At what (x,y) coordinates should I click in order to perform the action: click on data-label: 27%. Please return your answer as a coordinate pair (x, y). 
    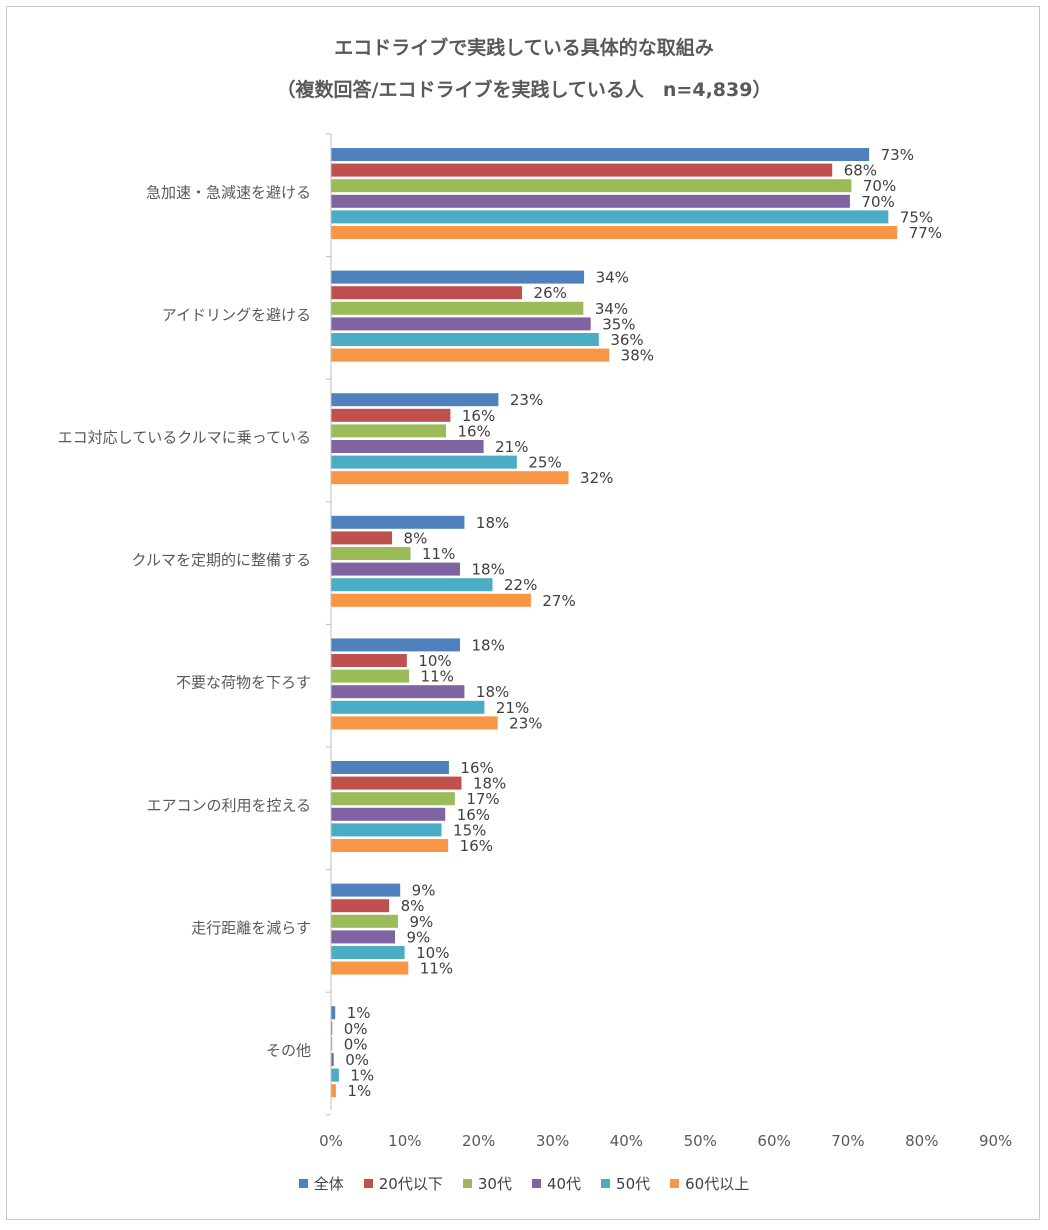
    Looking at the image, I should click on (558, 601).